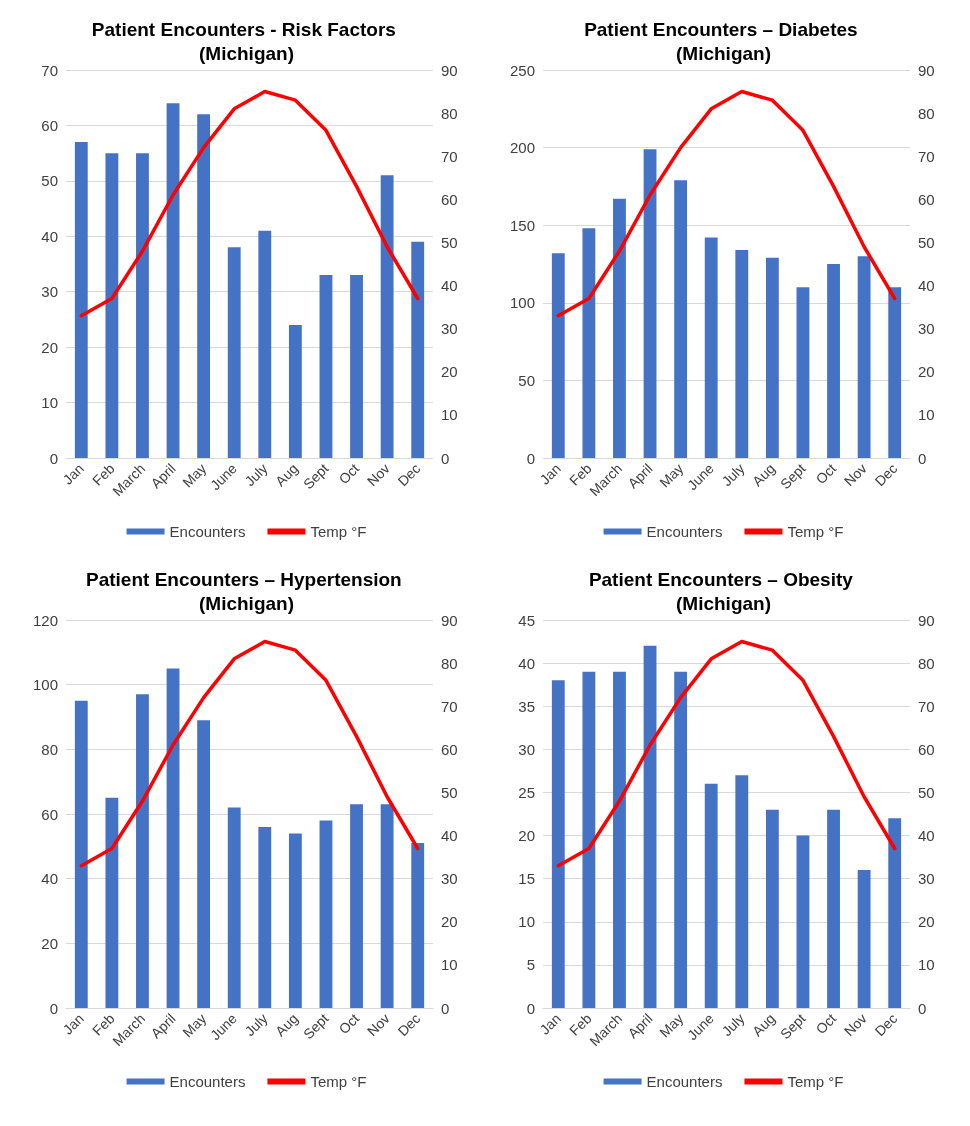  What do you see at coordinates (580, 474) in the screenshot?
I see `x-tick-label: Feb` at bounding box center [580, 474].